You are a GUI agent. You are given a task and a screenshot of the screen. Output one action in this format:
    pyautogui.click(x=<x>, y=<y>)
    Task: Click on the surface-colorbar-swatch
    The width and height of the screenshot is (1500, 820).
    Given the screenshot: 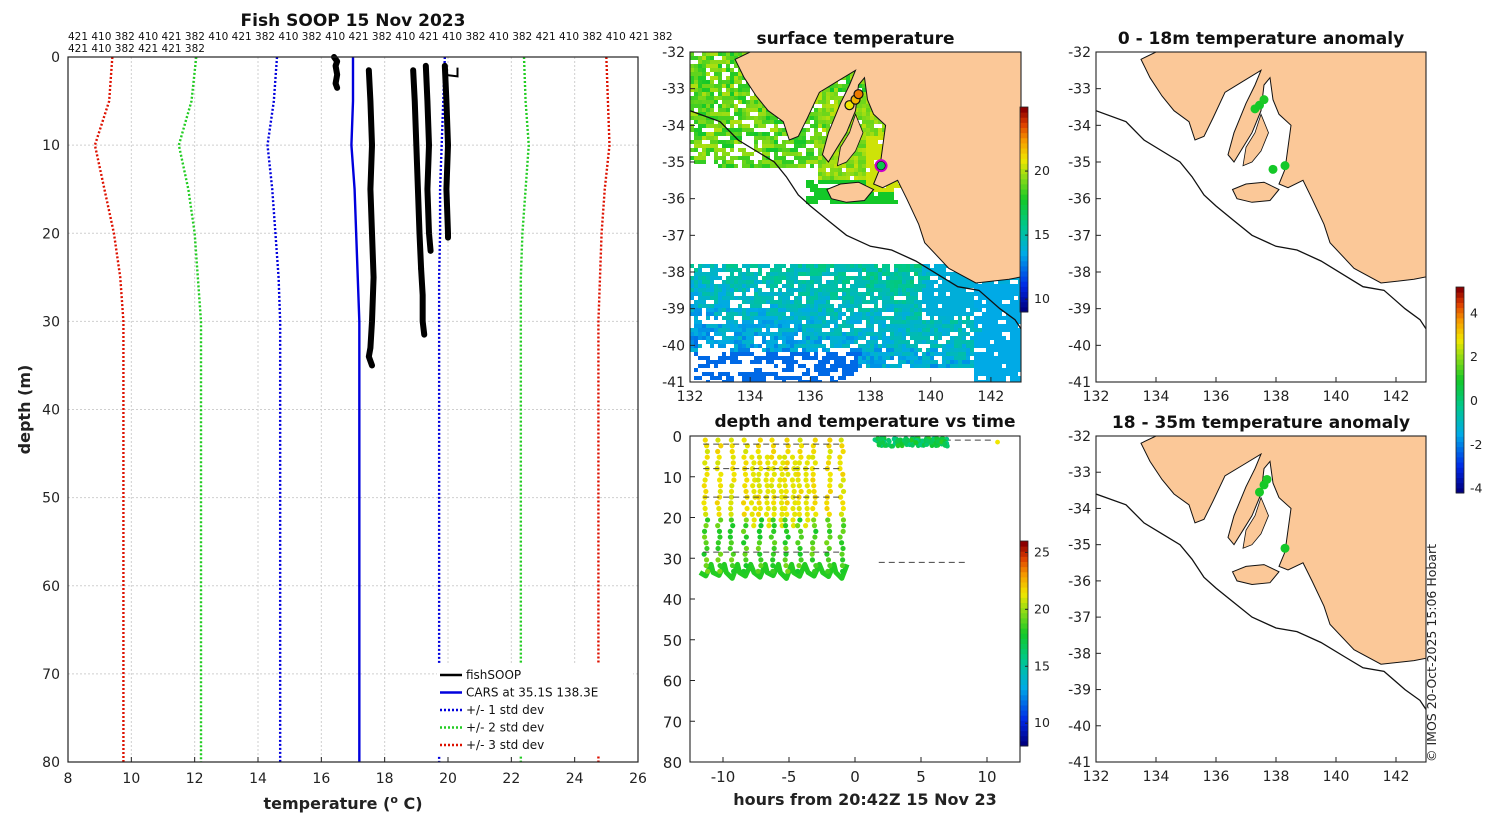 What is the action you would take?
    pyautogui.click(x=1024, y=212)
    